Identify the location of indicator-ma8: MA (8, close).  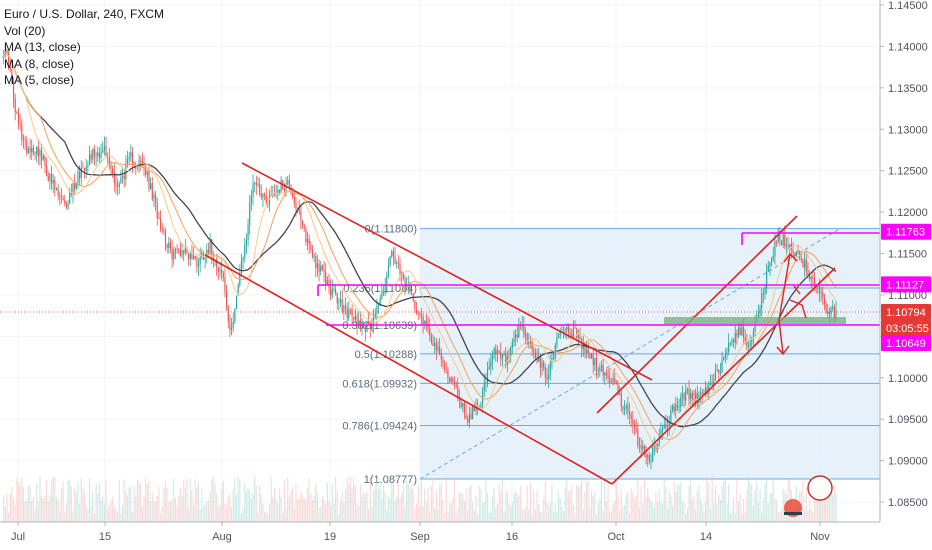
(39, 63).